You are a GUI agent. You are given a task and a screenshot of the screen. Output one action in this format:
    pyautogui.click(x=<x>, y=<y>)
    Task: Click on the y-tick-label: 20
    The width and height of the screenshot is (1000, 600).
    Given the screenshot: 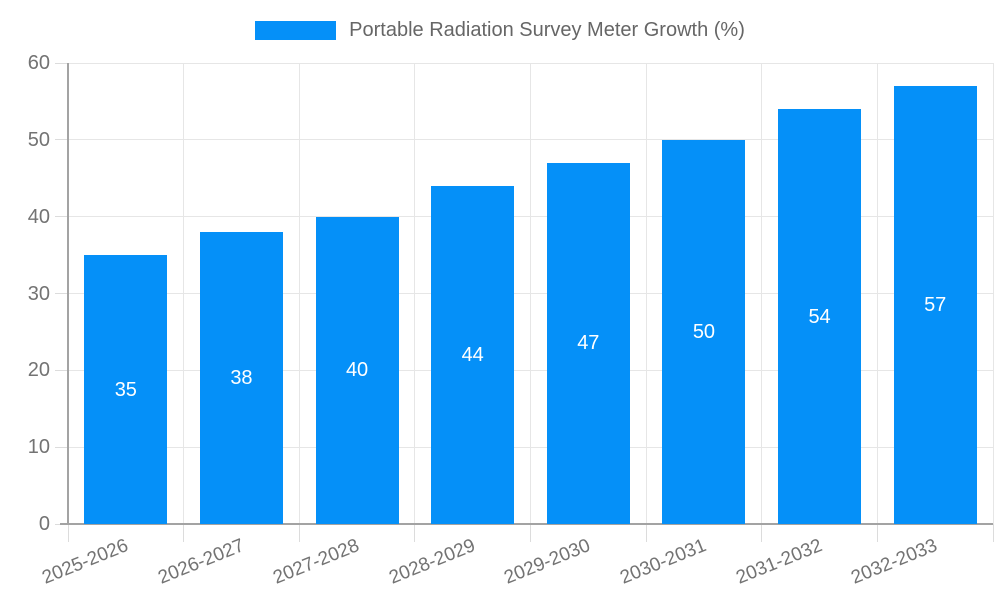 What is the action you would take?
    pyautogui.click(x=38, y=370)
    